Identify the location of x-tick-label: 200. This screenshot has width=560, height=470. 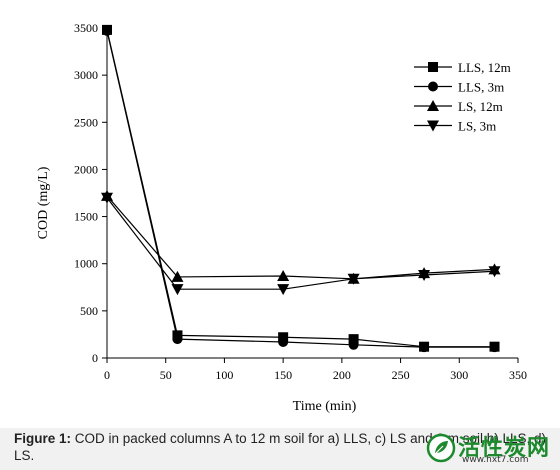
(342, 375).